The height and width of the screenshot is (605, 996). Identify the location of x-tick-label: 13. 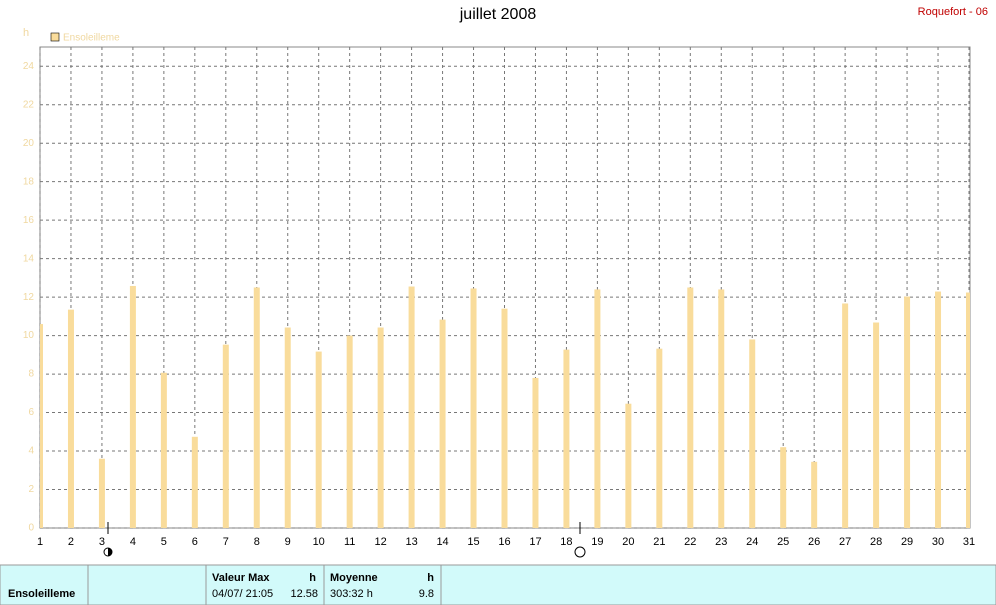
(411, 542).